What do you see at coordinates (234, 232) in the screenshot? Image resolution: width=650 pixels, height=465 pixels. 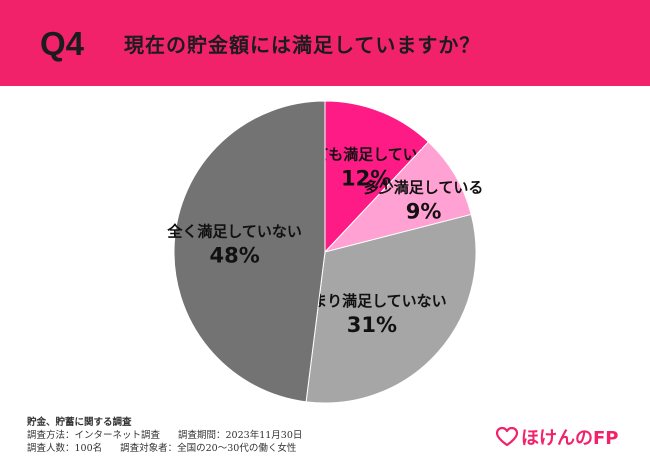 I see `slice-label: 全く満足していない` at bounding box center [234, 232].